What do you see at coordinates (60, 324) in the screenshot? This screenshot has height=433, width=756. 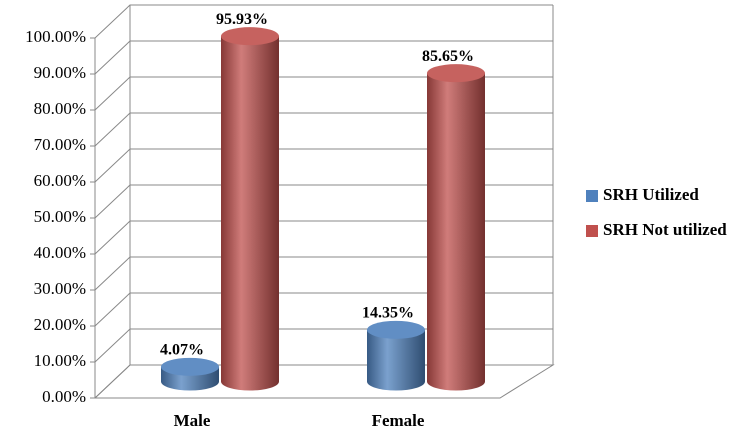 I see `y-tick-label: 20.00%` at bounding box center [60, 324].